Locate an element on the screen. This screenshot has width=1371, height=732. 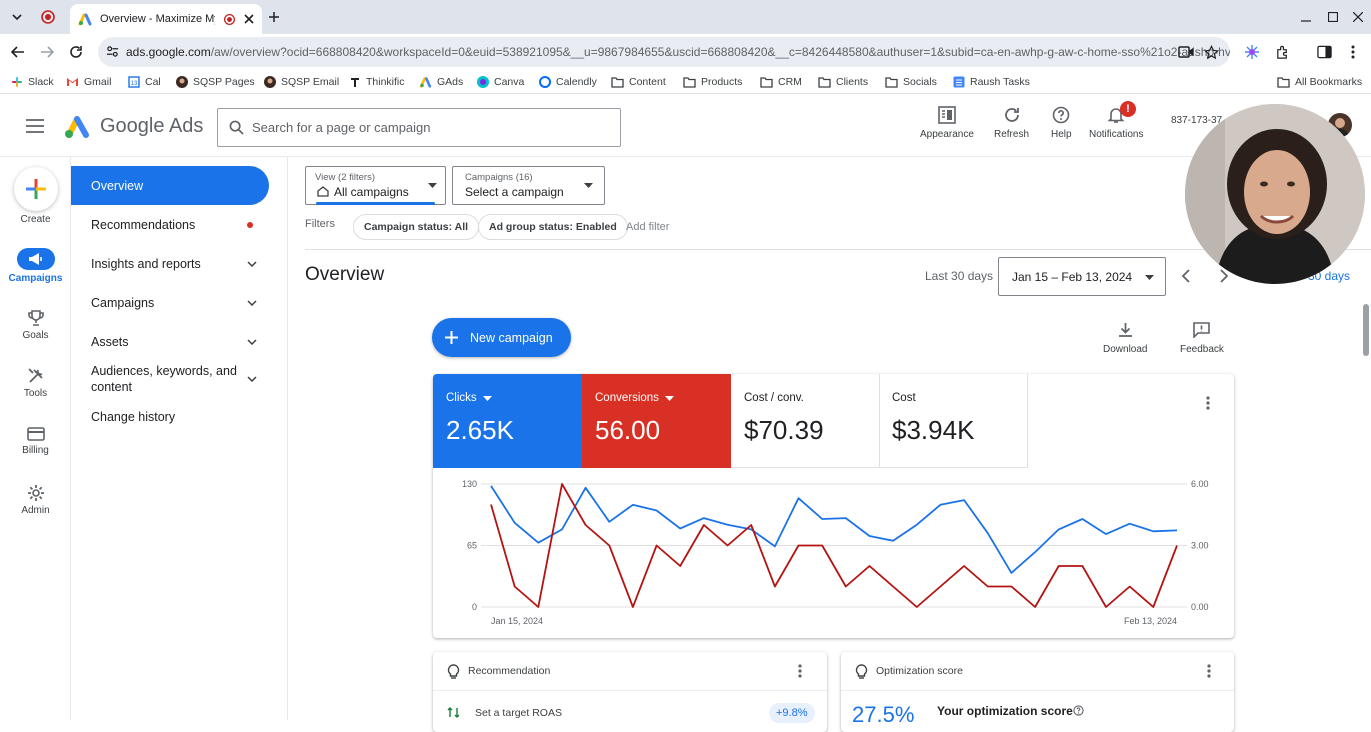
date-range-picker: Jan 15 – Feb 13, 2024 is located at coordinates (1082, 276).